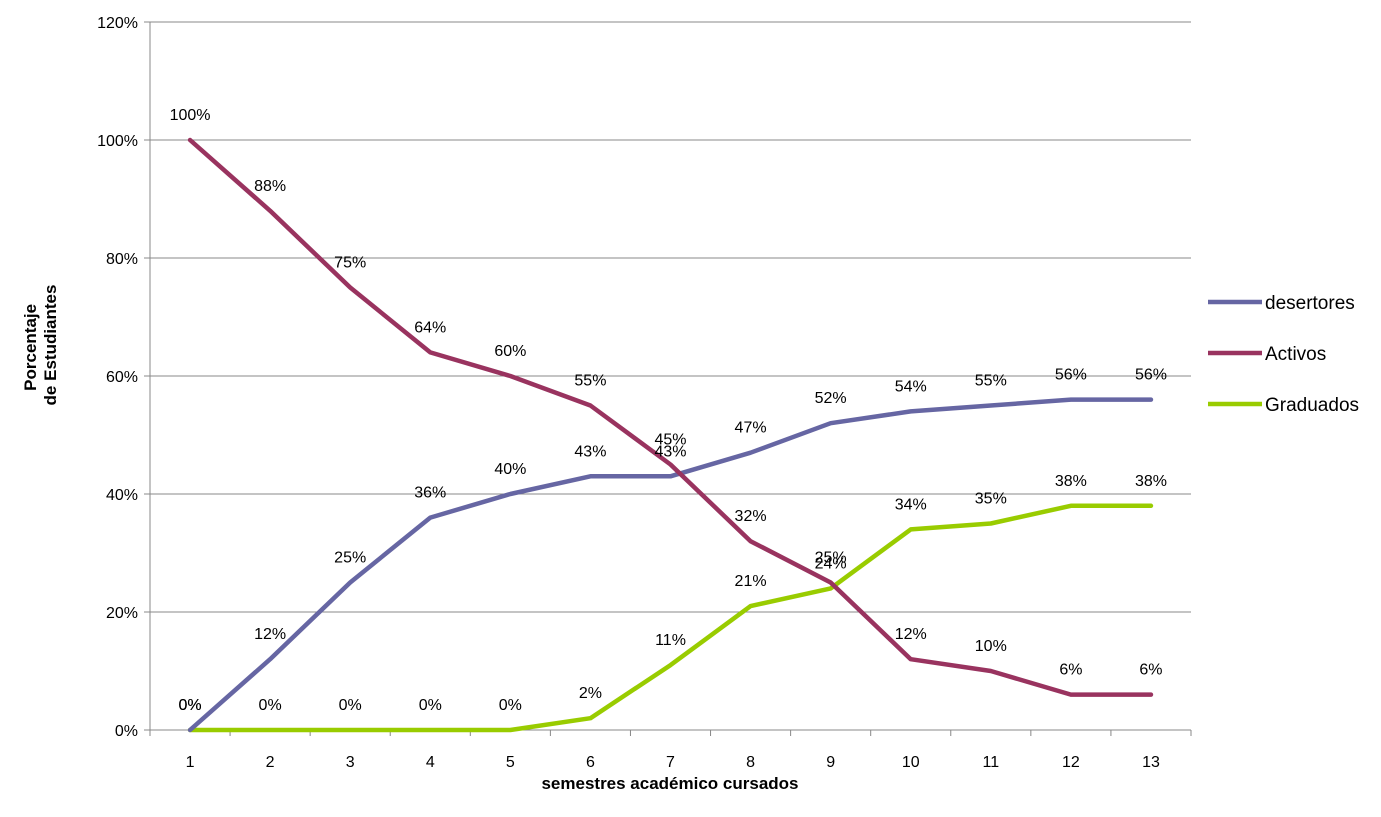 This screenshot has width=1381, height=817. Describe the element at coordinates (831, 558) in the screenshot. I see `data-label-activos: 25%` at that location.